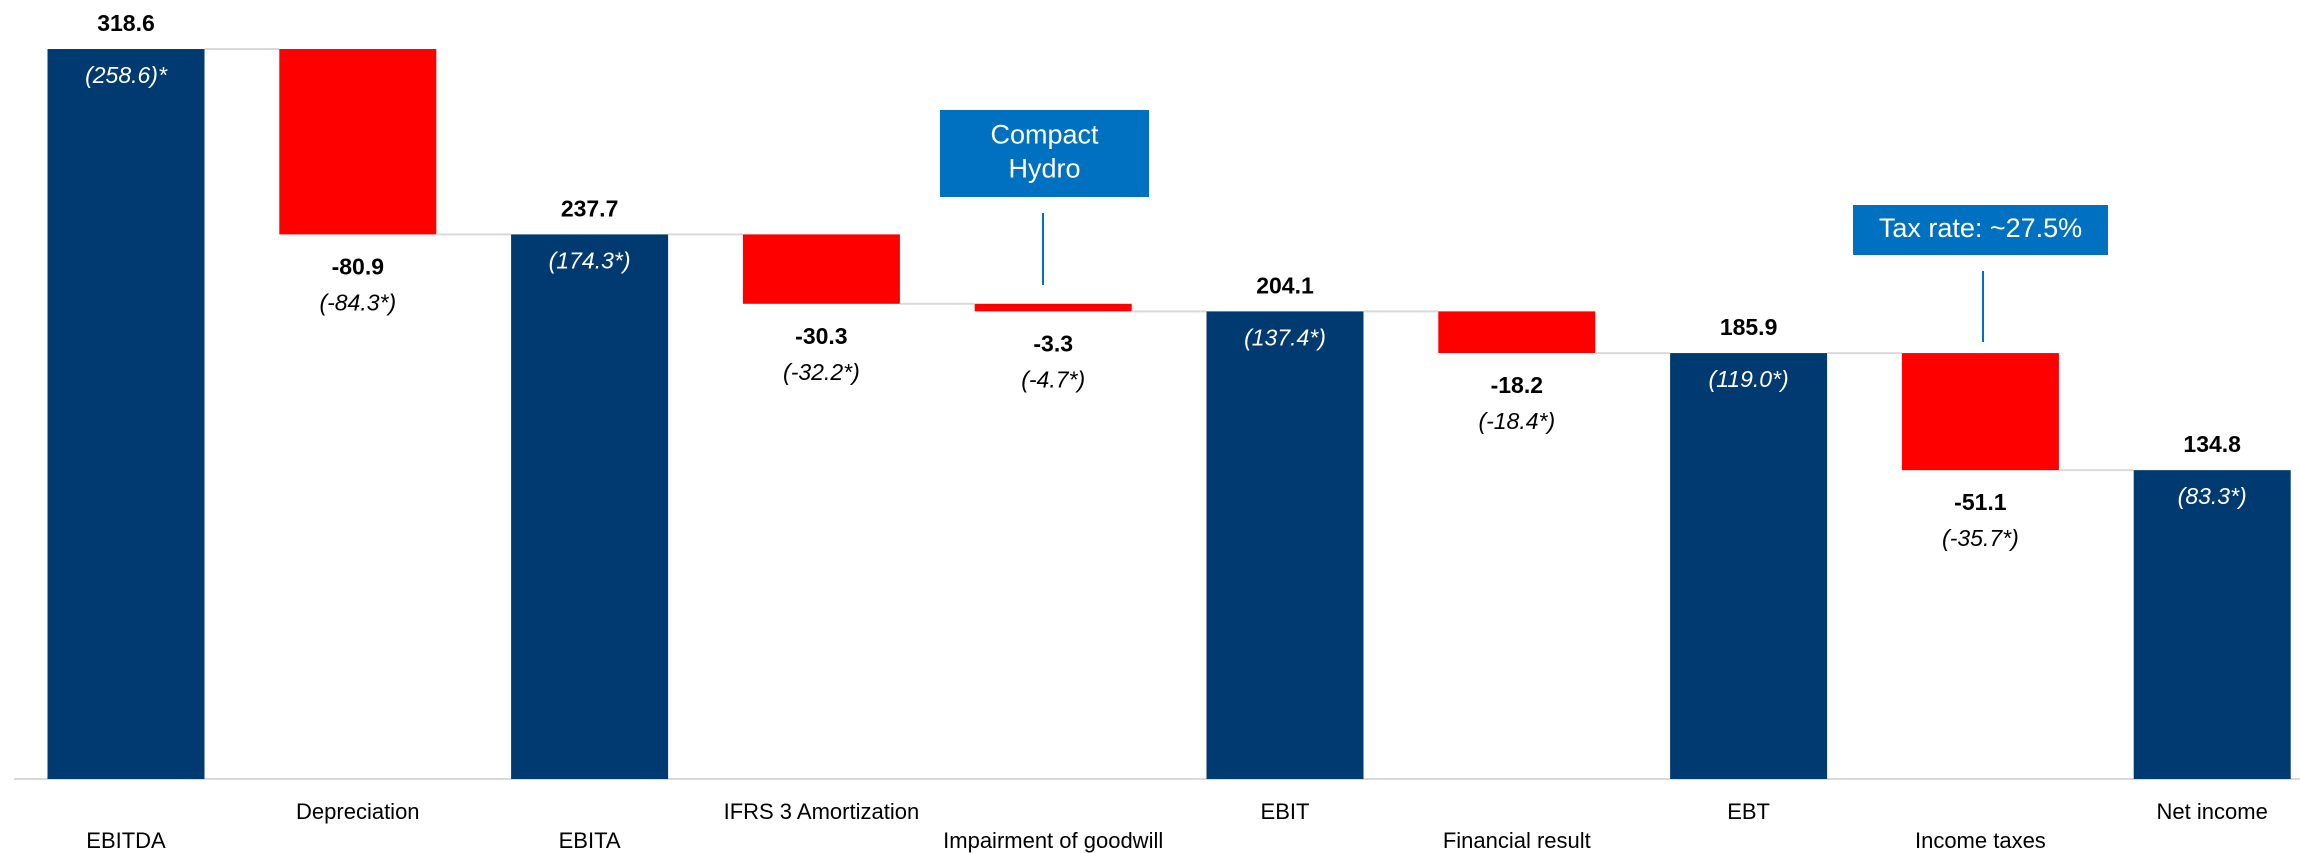 The image size is (2300, 853). I want to click on annotation-text: Tax rate: ~27.5%, so click(1980, 228).